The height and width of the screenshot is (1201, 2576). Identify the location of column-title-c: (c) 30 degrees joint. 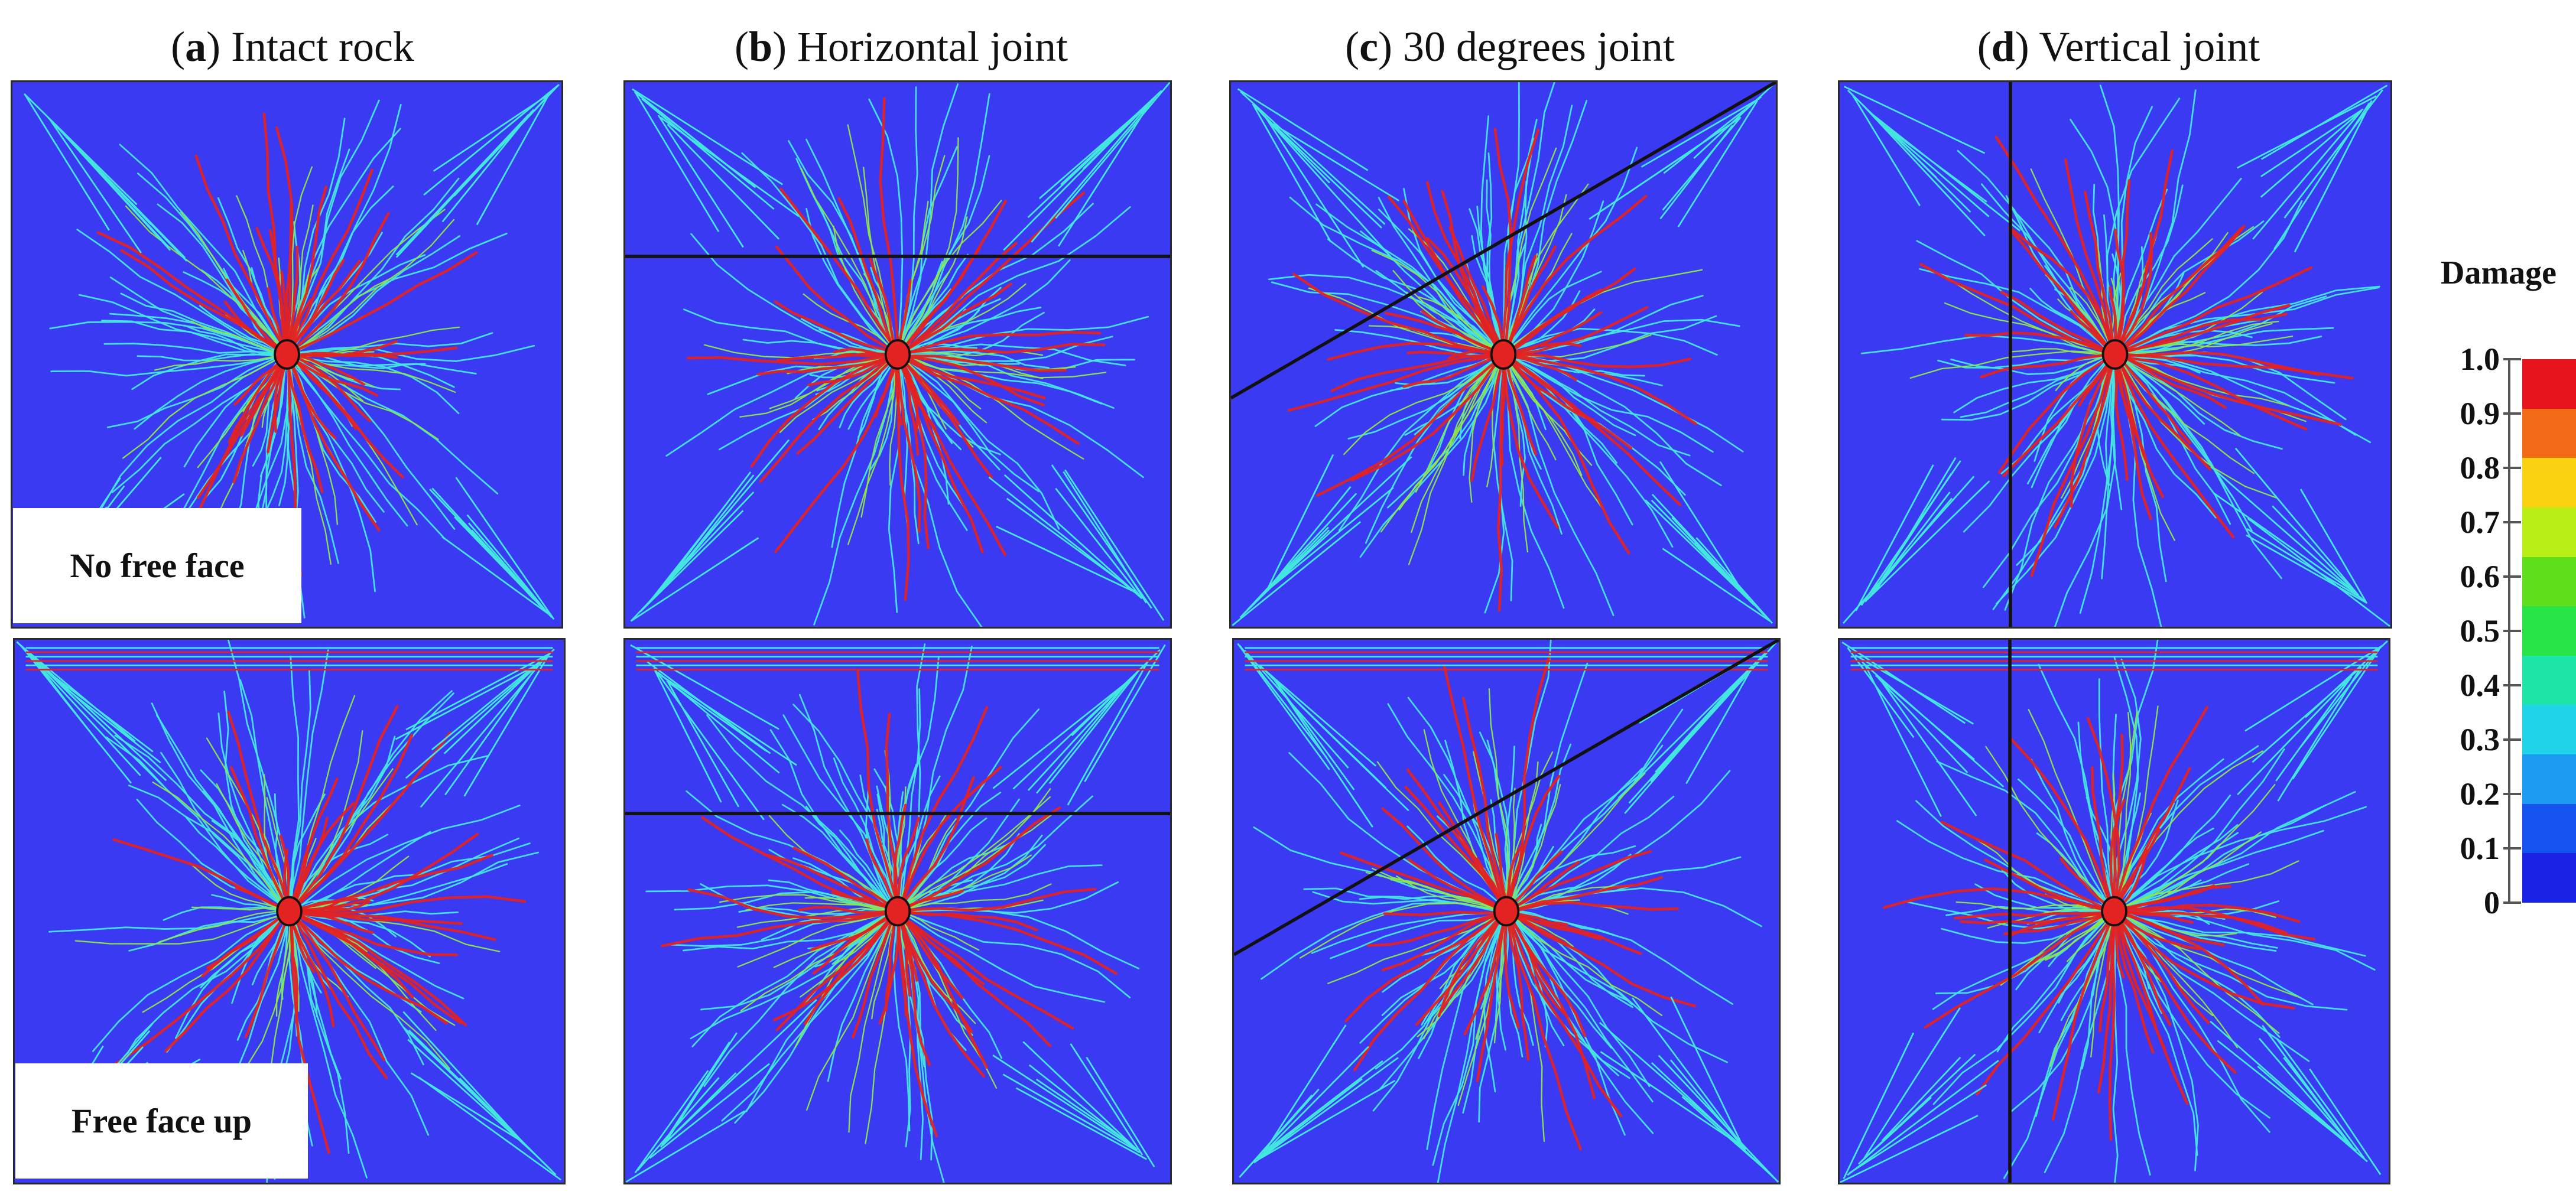
(1510, 46).